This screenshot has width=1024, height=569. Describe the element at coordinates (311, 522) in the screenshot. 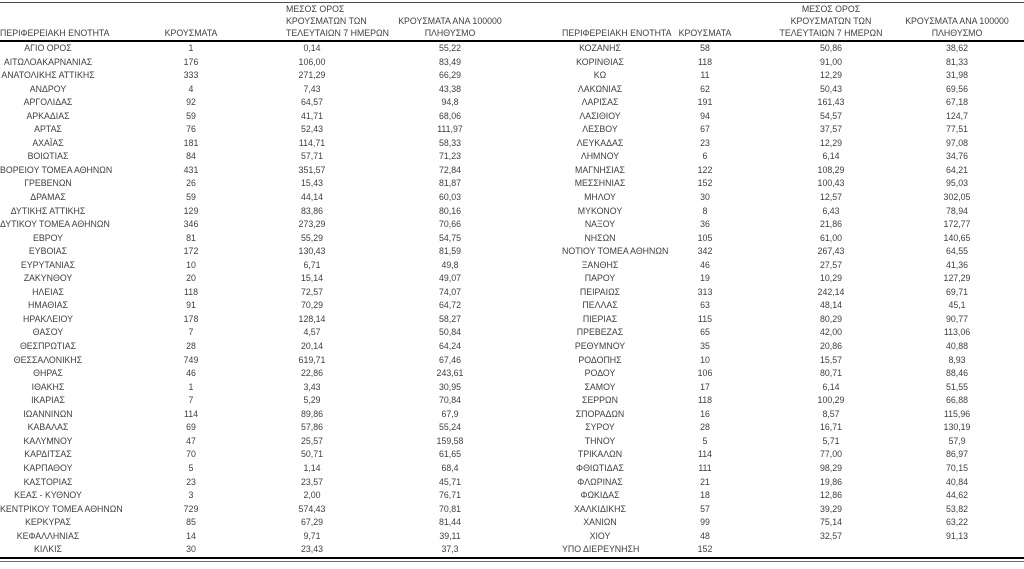

I see `cell-avg7-left: 67,29` at that location.